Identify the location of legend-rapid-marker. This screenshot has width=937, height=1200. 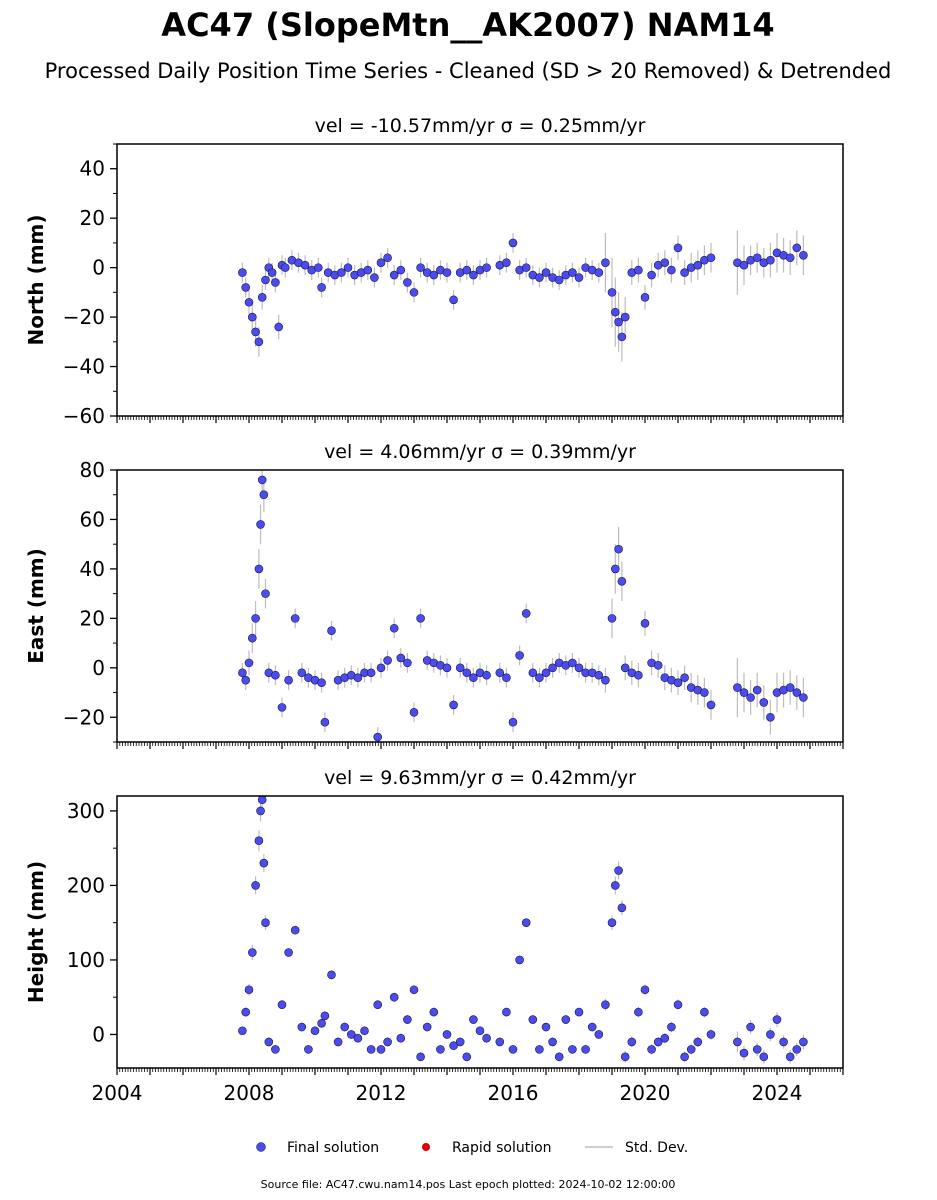
(426, 1147).